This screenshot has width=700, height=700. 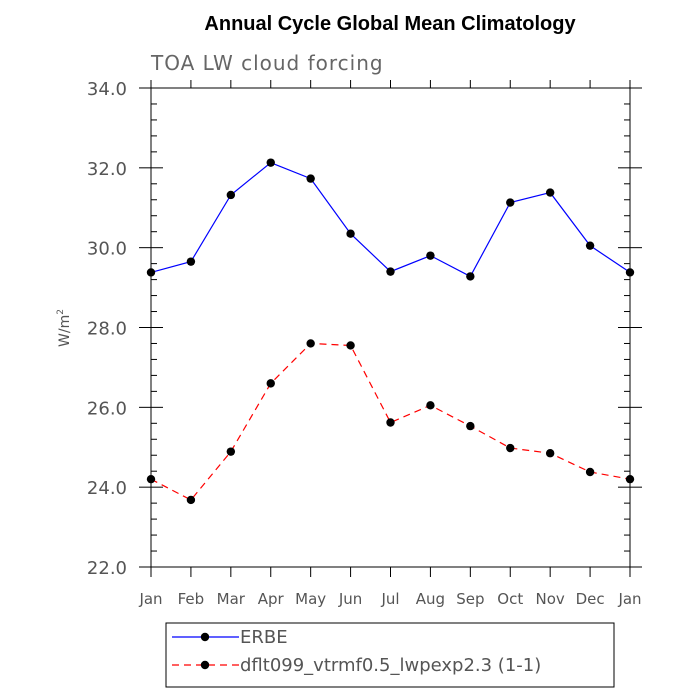 I want to click on chart-subtitle: TOA LW cloud forcing, so click(x=267, y=63).